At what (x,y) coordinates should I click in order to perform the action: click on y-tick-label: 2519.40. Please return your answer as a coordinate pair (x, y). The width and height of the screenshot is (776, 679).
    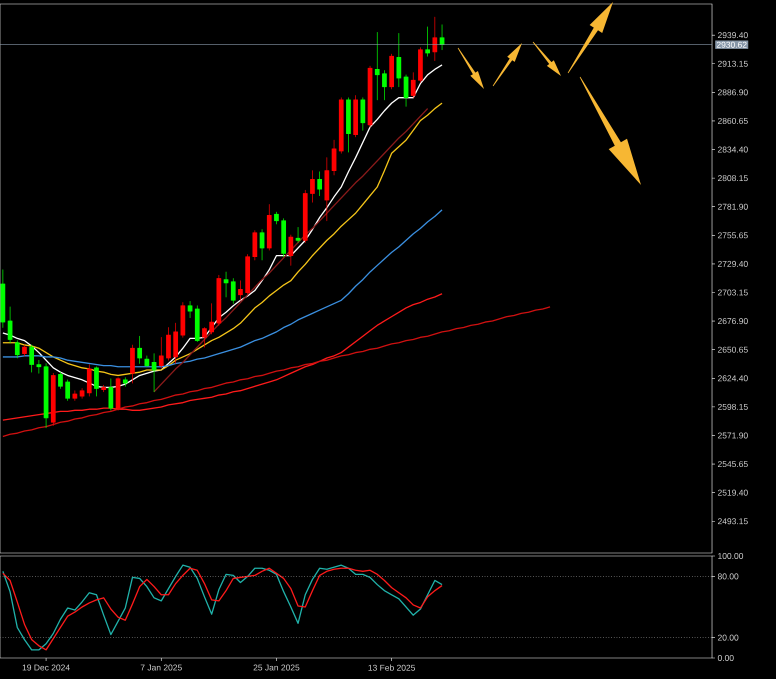
    Looking at the image, I should click on (733, 493).